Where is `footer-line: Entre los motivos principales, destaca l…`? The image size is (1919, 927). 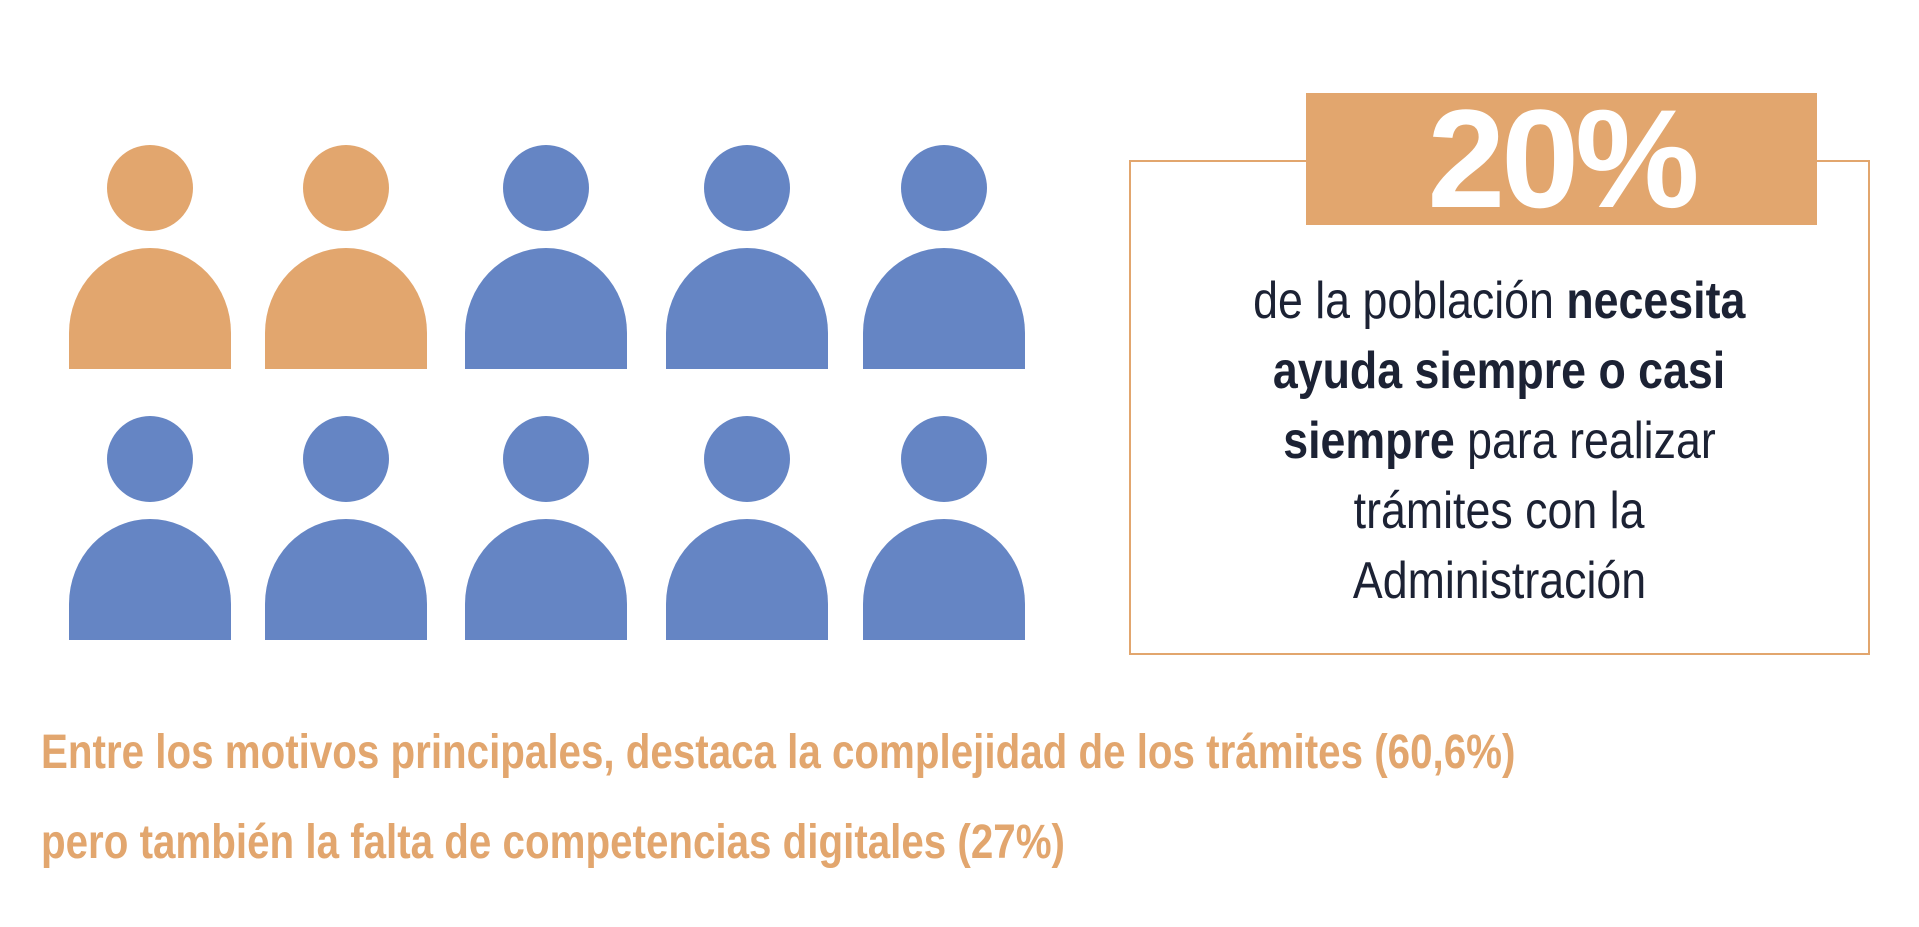 footer-line: Entre los motivos principales, destaca l… is located at coordinates (778, 752).